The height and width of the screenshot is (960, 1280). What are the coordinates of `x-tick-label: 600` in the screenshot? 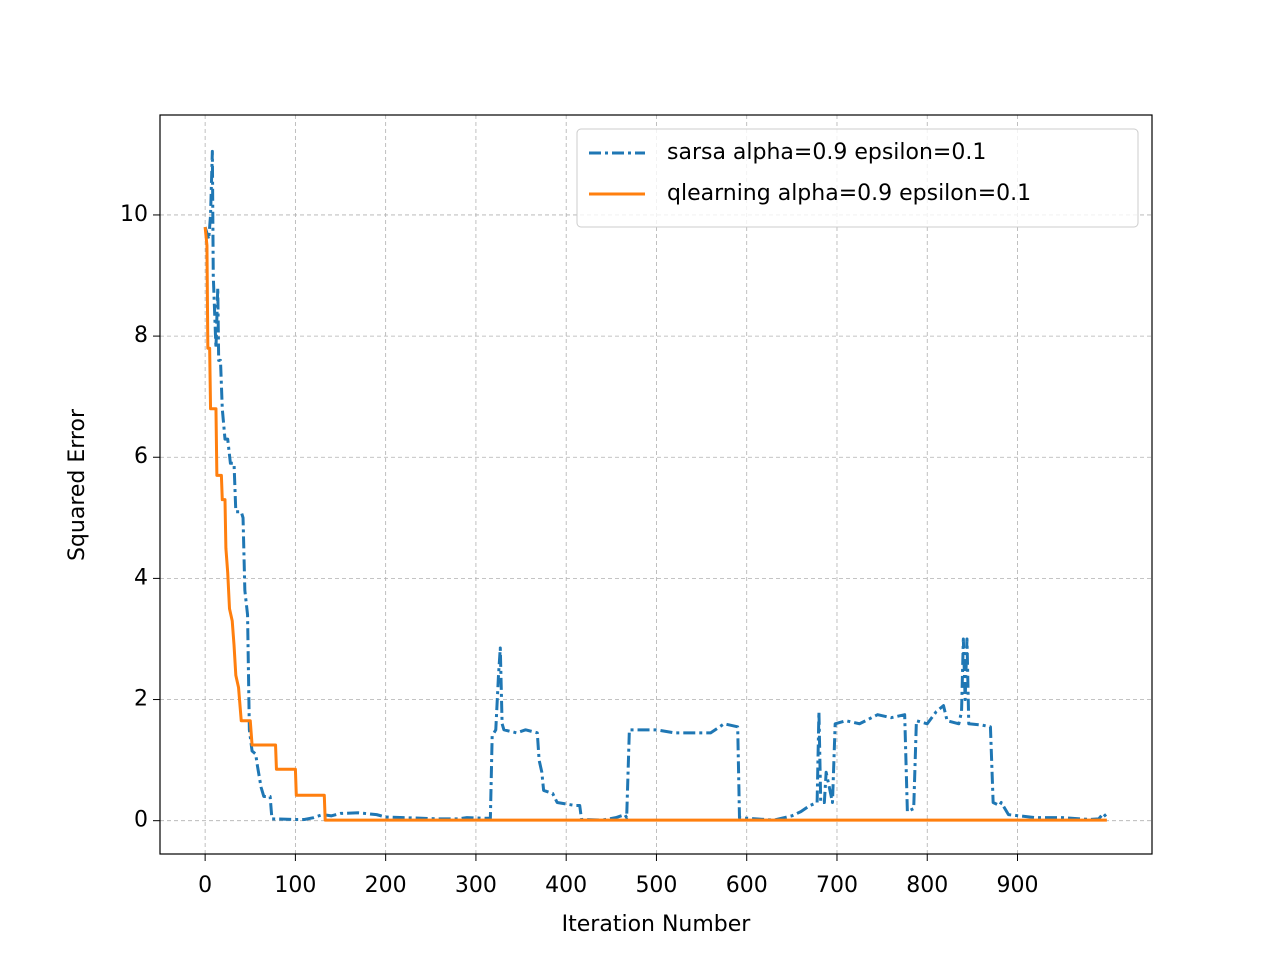 It's located at (747, 885).